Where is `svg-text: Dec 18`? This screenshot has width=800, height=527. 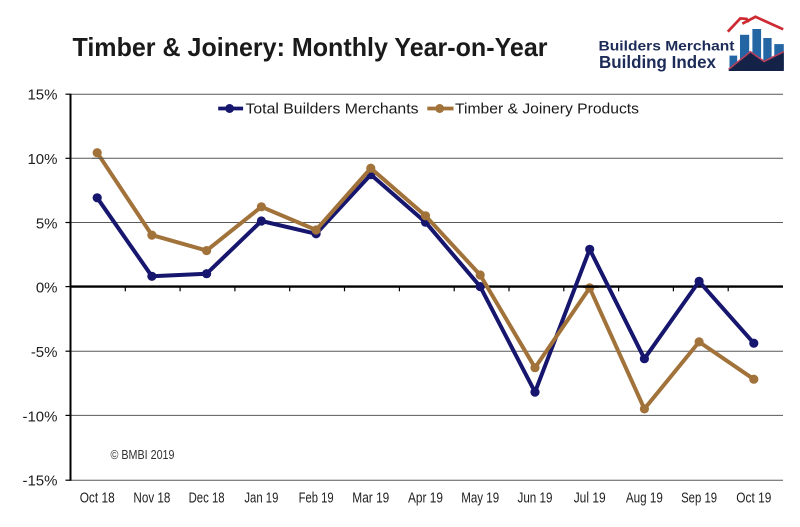 svg-text: Dec 18 is located at coordinates (207, 498).